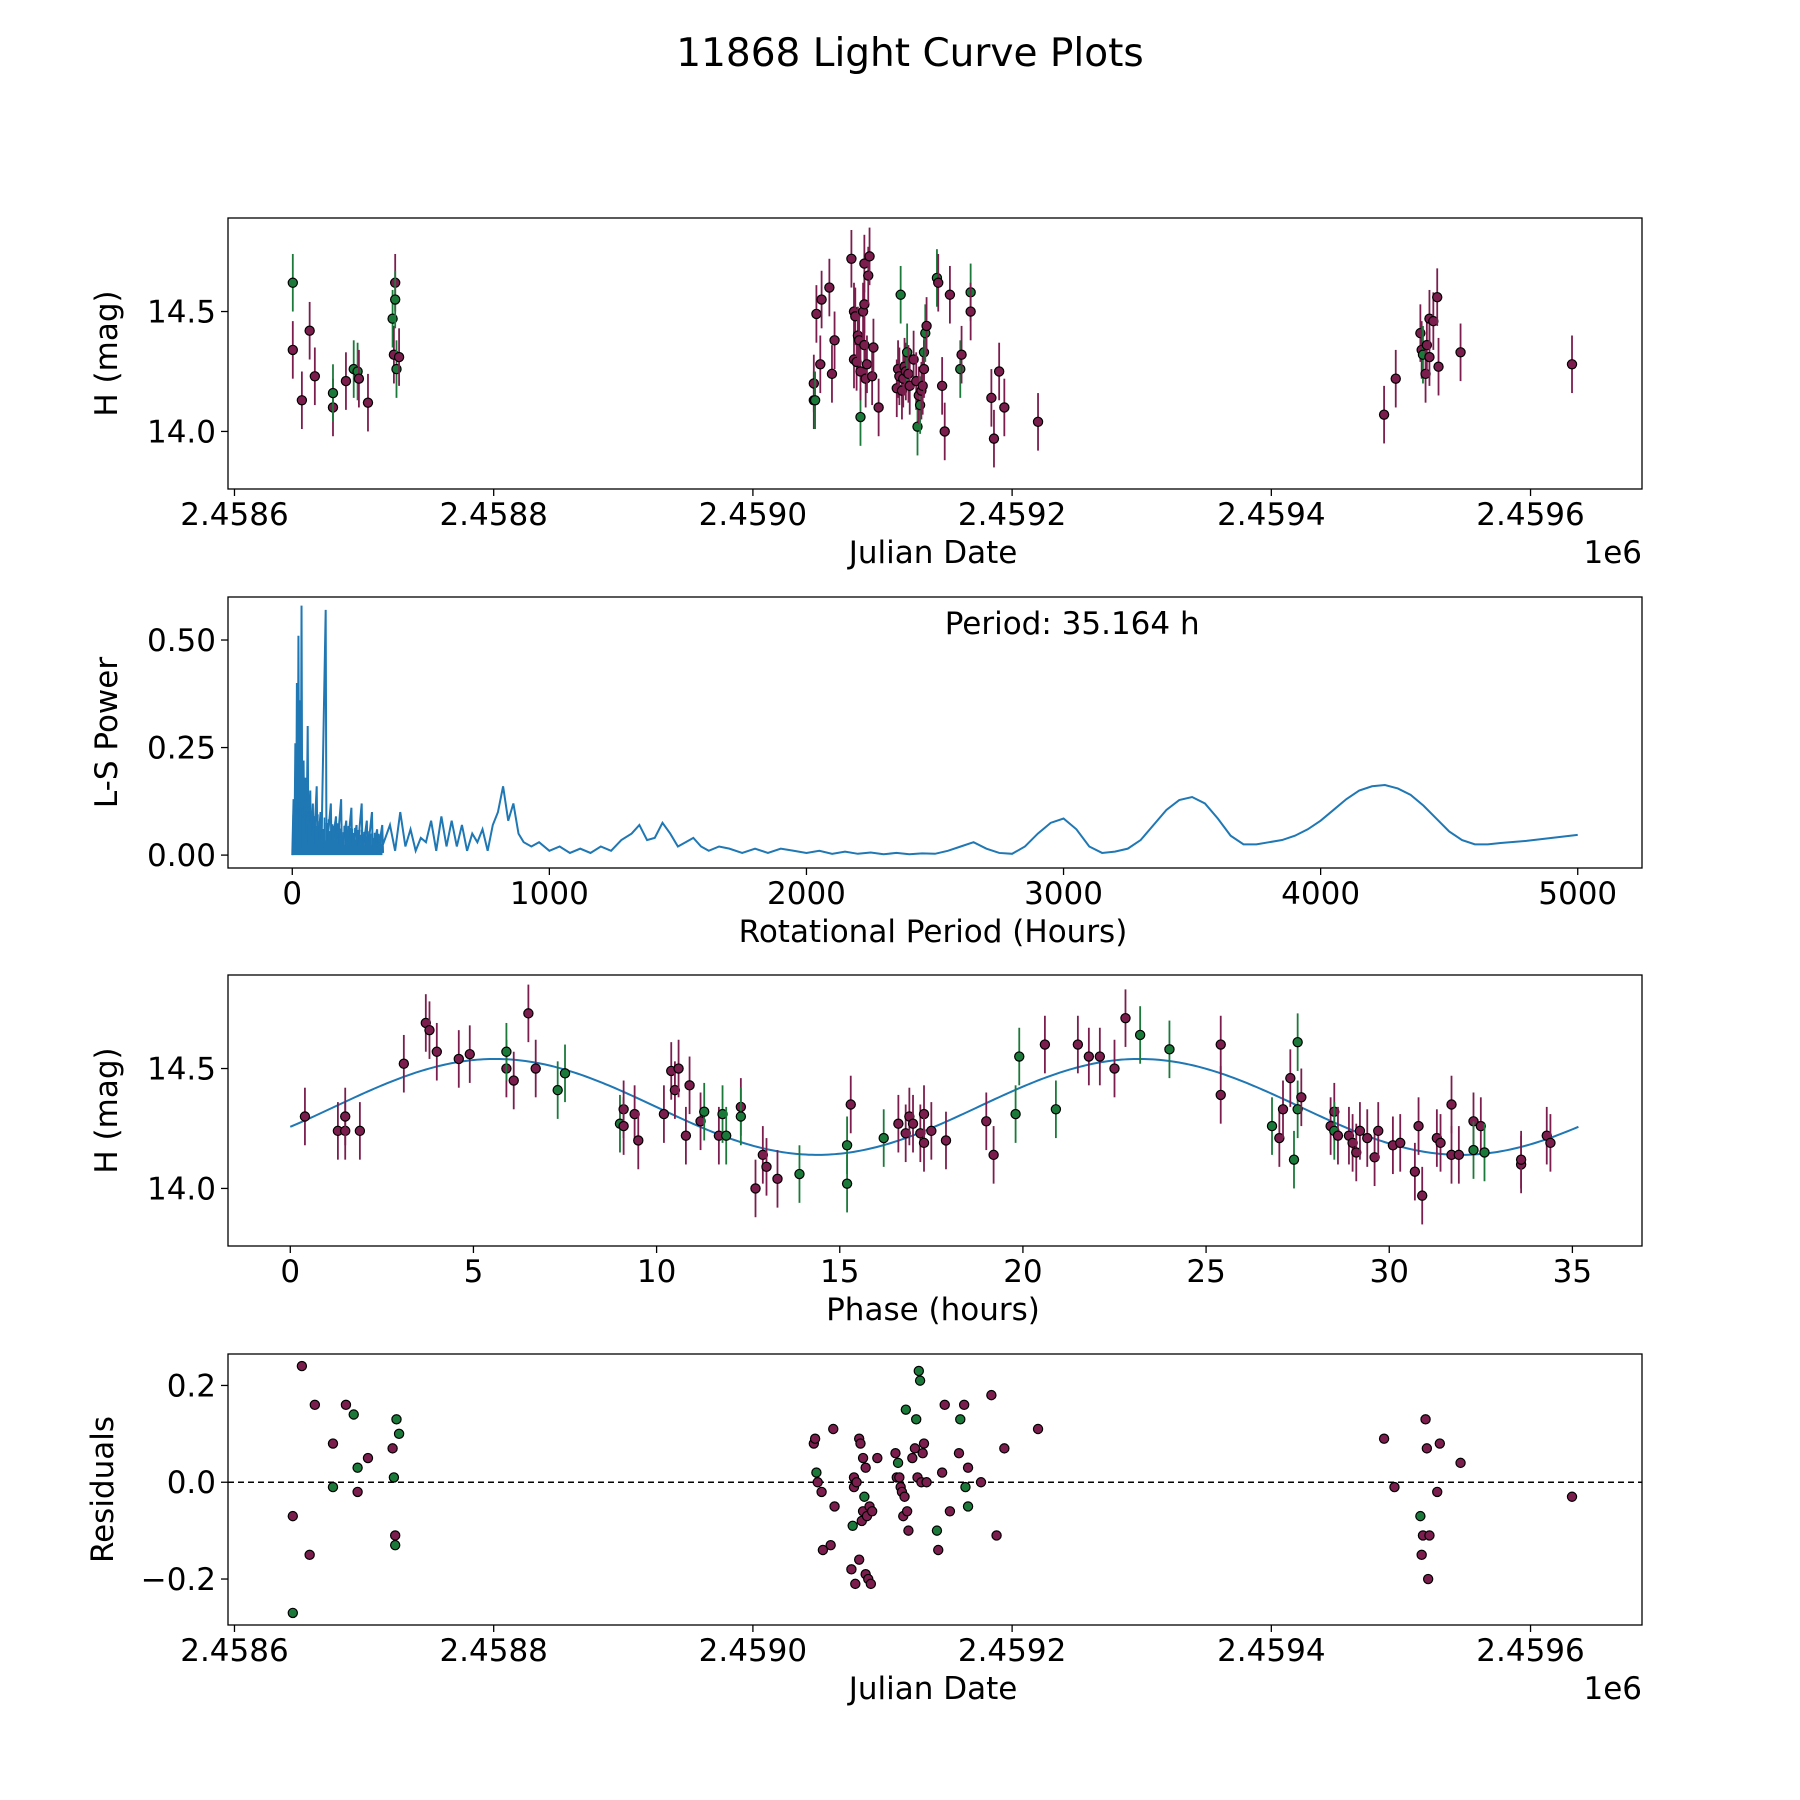 The width and height of the screenshot is (1800, 1800). What do you see at coordinates (753, 1651) in the screenshot?
I see `x-tick-label: 2.4590` at bounding box center [753, 1651].